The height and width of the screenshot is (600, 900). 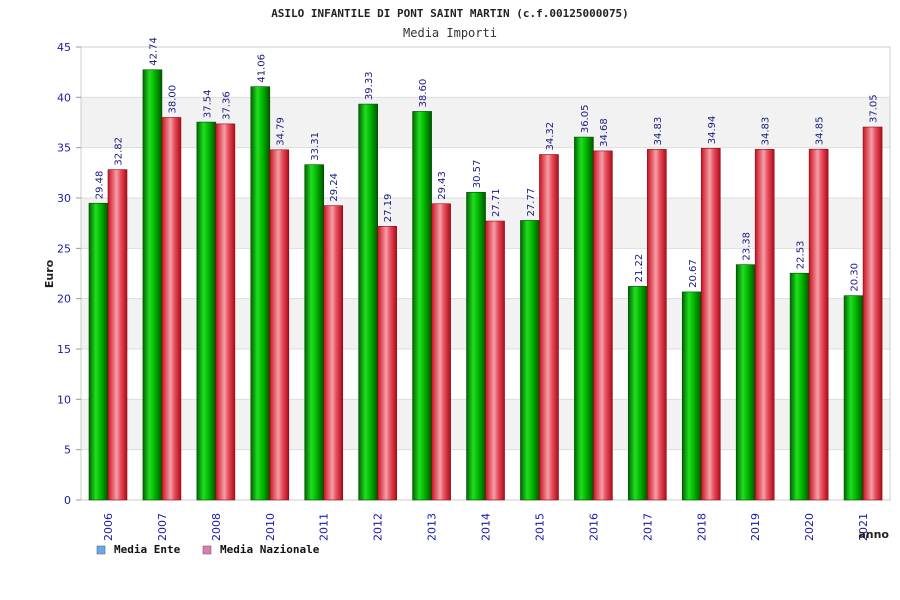 What do you see at coordinates (766, 131) in the screenshot?
I see `data-label-media-nazionale-2019: 34.83` at bounding box center [766, 131].